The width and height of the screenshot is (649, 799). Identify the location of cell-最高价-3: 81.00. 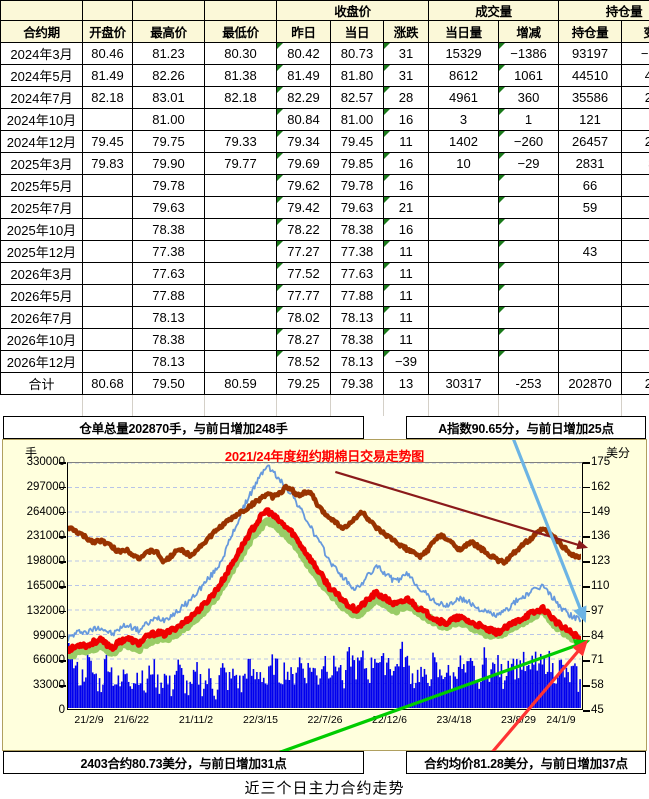
(169, 120).